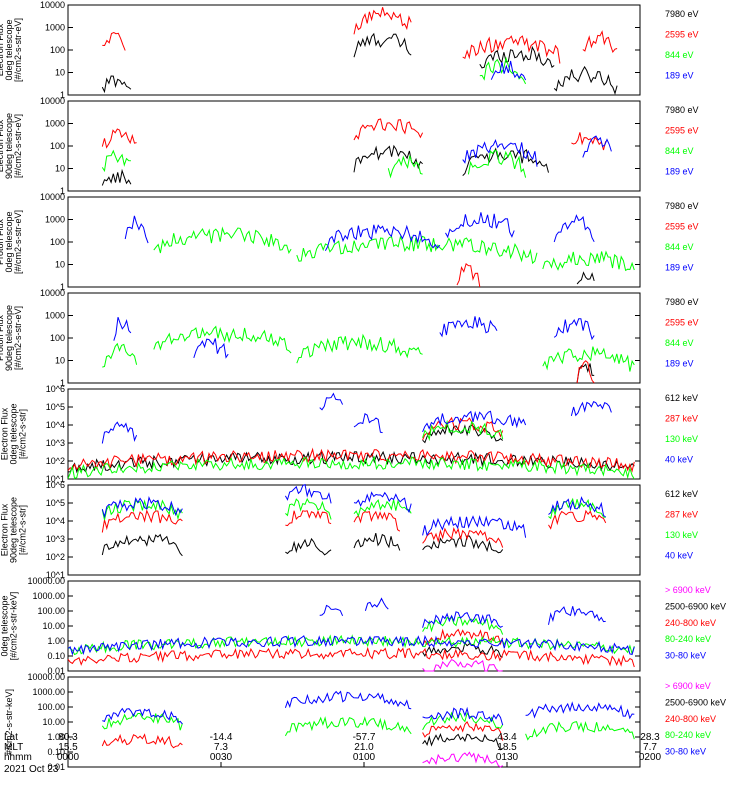  I want to click on ytick-label-2-1: 1000, so click(55, 220).